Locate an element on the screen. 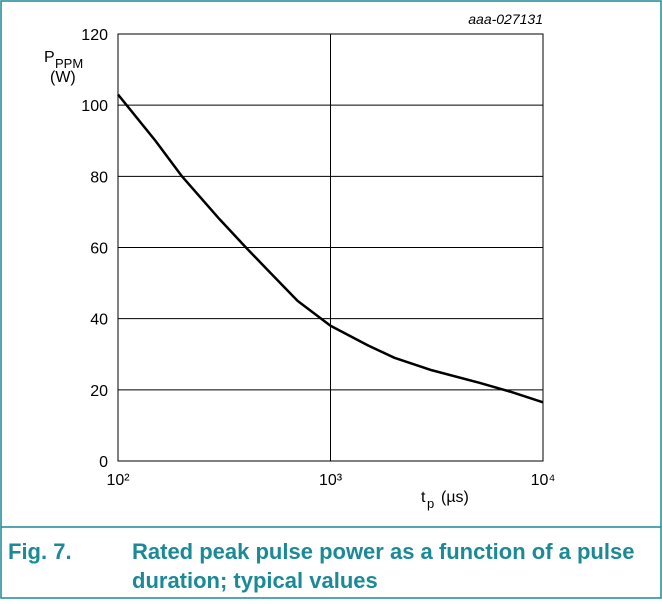 This screenshot has width=662, height=604. y-tick-label: 0 is located at coordinates (103, 462).